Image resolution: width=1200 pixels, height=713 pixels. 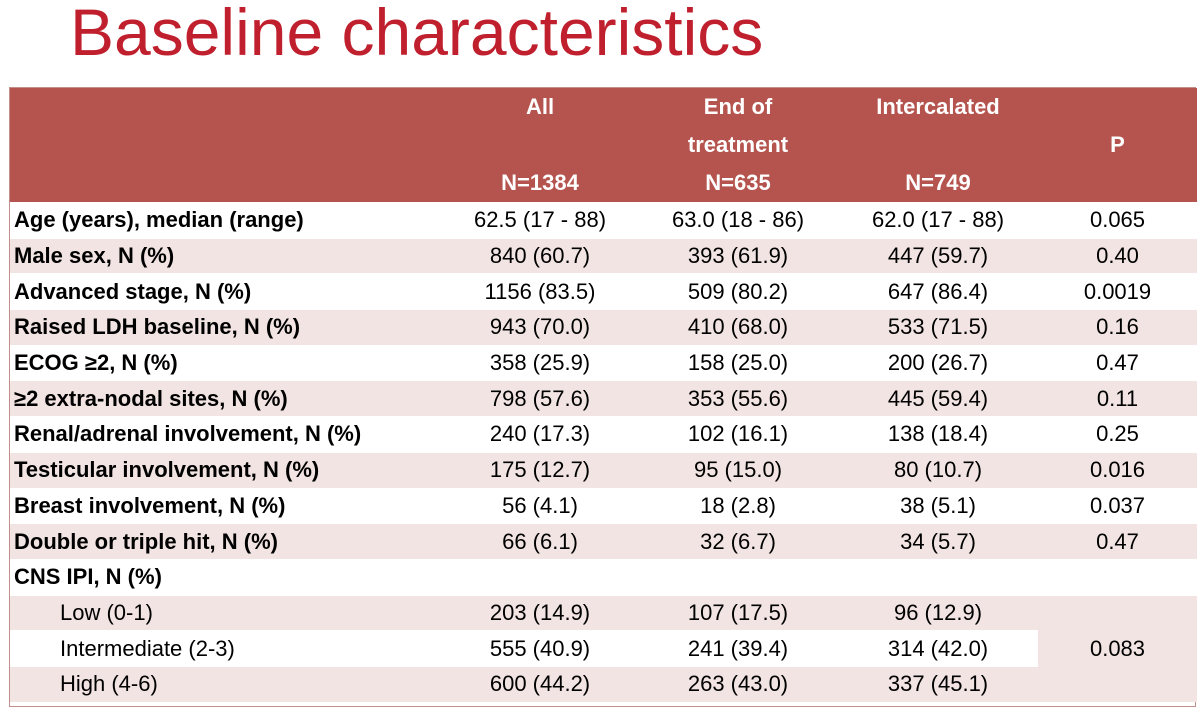 I want to click on cell-eot: 95 (15.0), so click(x=738, y=469).